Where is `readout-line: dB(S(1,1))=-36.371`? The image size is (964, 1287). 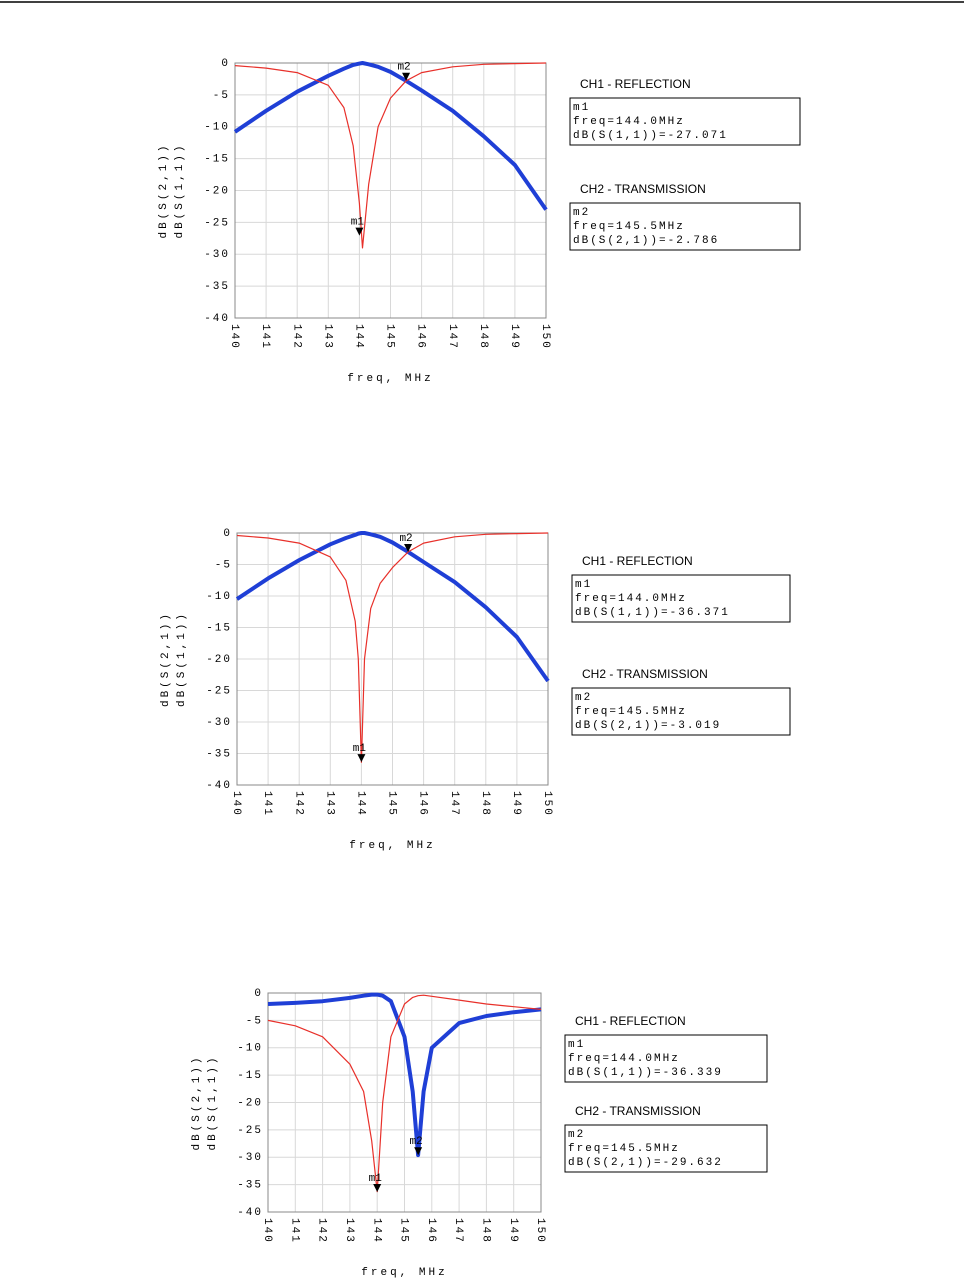 readout-line: dB(S(1,1))=-36.371 is located at coordinates (652, 613).